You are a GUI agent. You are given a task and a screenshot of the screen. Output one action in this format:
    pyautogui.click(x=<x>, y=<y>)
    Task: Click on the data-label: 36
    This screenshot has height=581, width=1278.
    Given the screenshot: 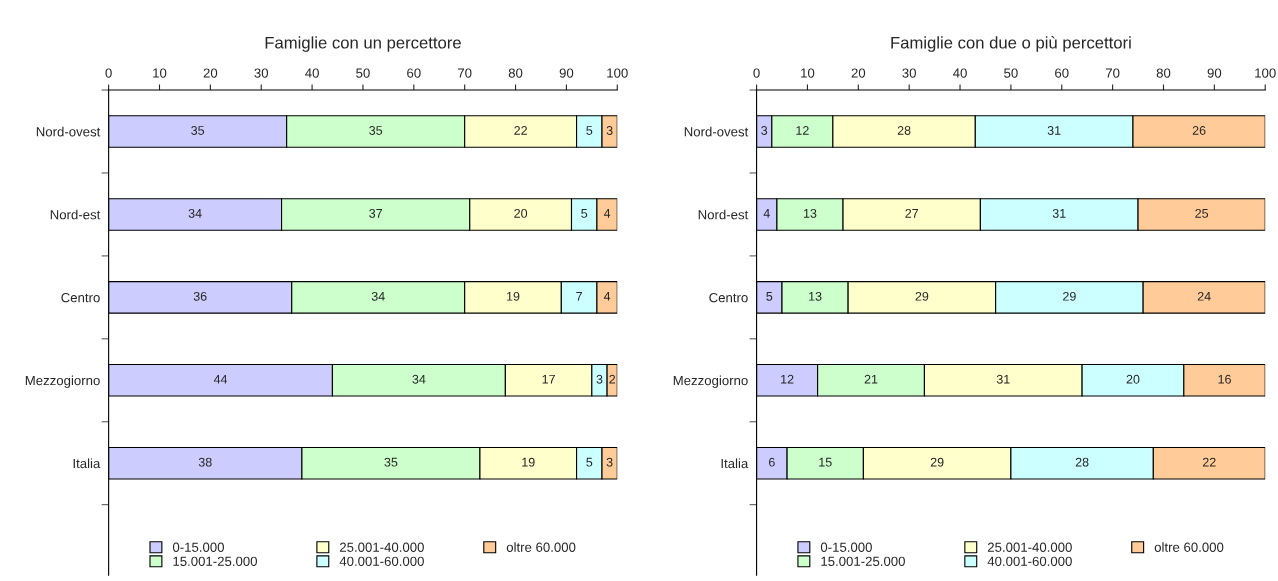 What is the action you would take?
    pyautogui.click(x=200, y=296)
    